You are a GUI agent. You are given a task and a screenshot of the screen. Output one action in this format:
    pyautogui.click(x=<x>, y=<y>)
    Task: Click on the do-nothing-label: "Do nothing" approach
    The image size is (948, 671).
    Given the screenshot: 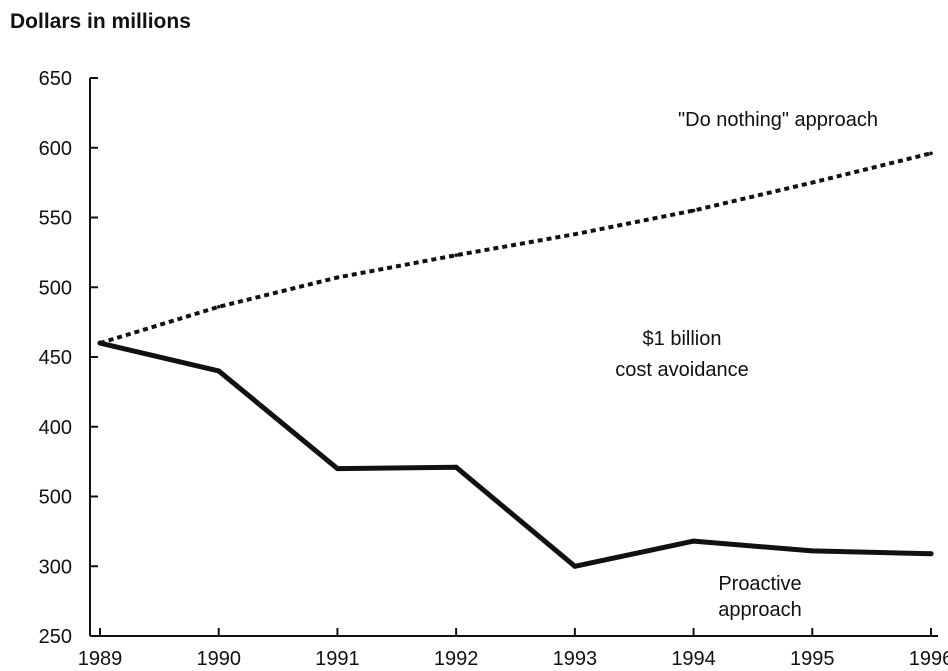 What is the action you would take?
    pyautogui.click(x=778, y=120)
    